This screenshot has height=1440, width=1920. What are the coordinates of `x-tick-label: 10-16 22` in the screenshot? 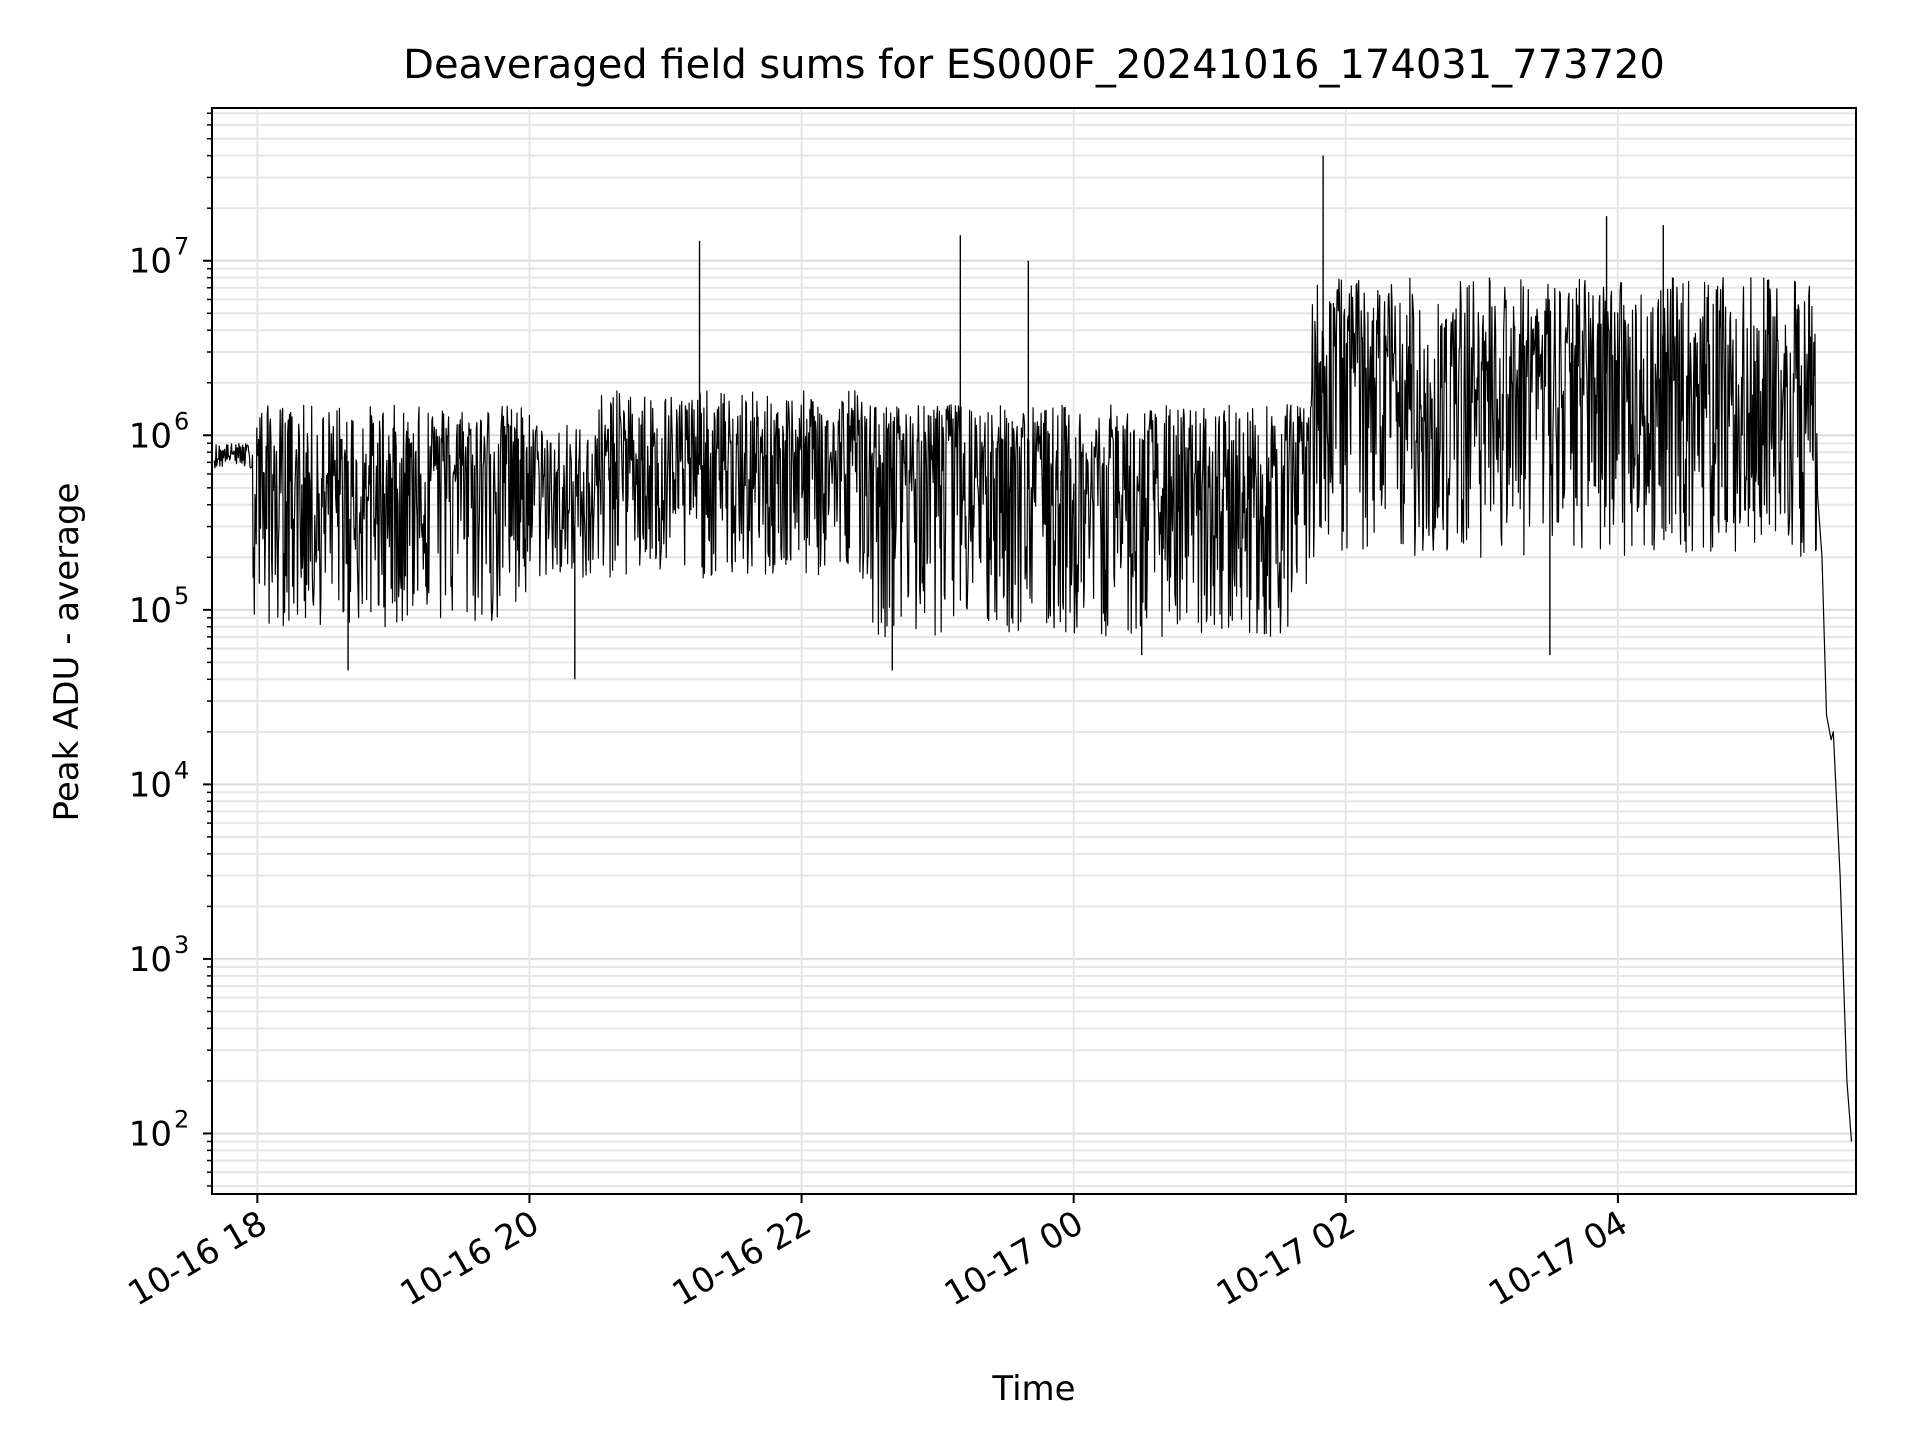 It's located at (742, 1258).